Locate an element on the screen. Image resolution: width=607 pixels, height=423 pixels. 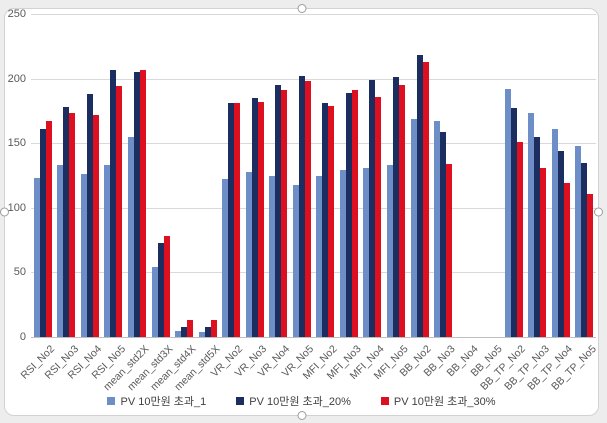
resize-handle-top is located at coordinates (301, 8).